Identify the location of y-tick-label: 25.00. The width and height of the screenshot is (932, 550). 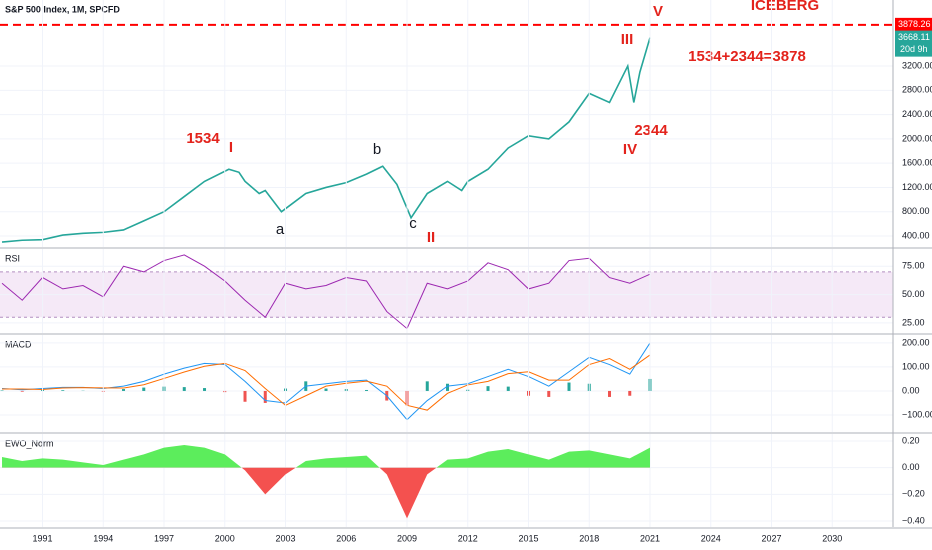
(913, 322).